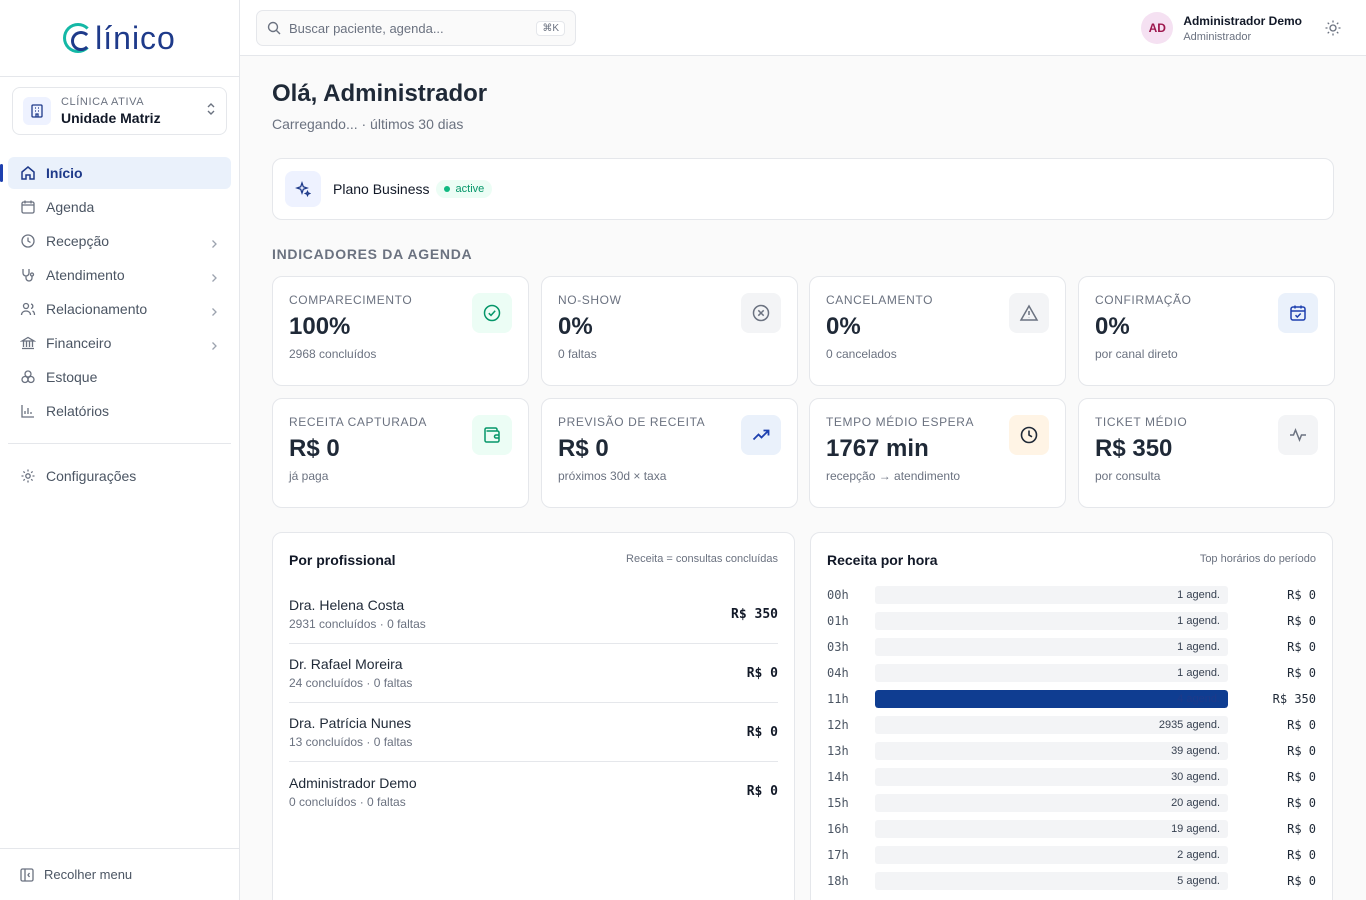 Image resolution: width=1366 pixels, height=900 pixels. What do you see at coordinates (119, 343) in the screenshot?
I see `sidebar-item-financeiro: Financeiro` at bounding box center [119, 343].